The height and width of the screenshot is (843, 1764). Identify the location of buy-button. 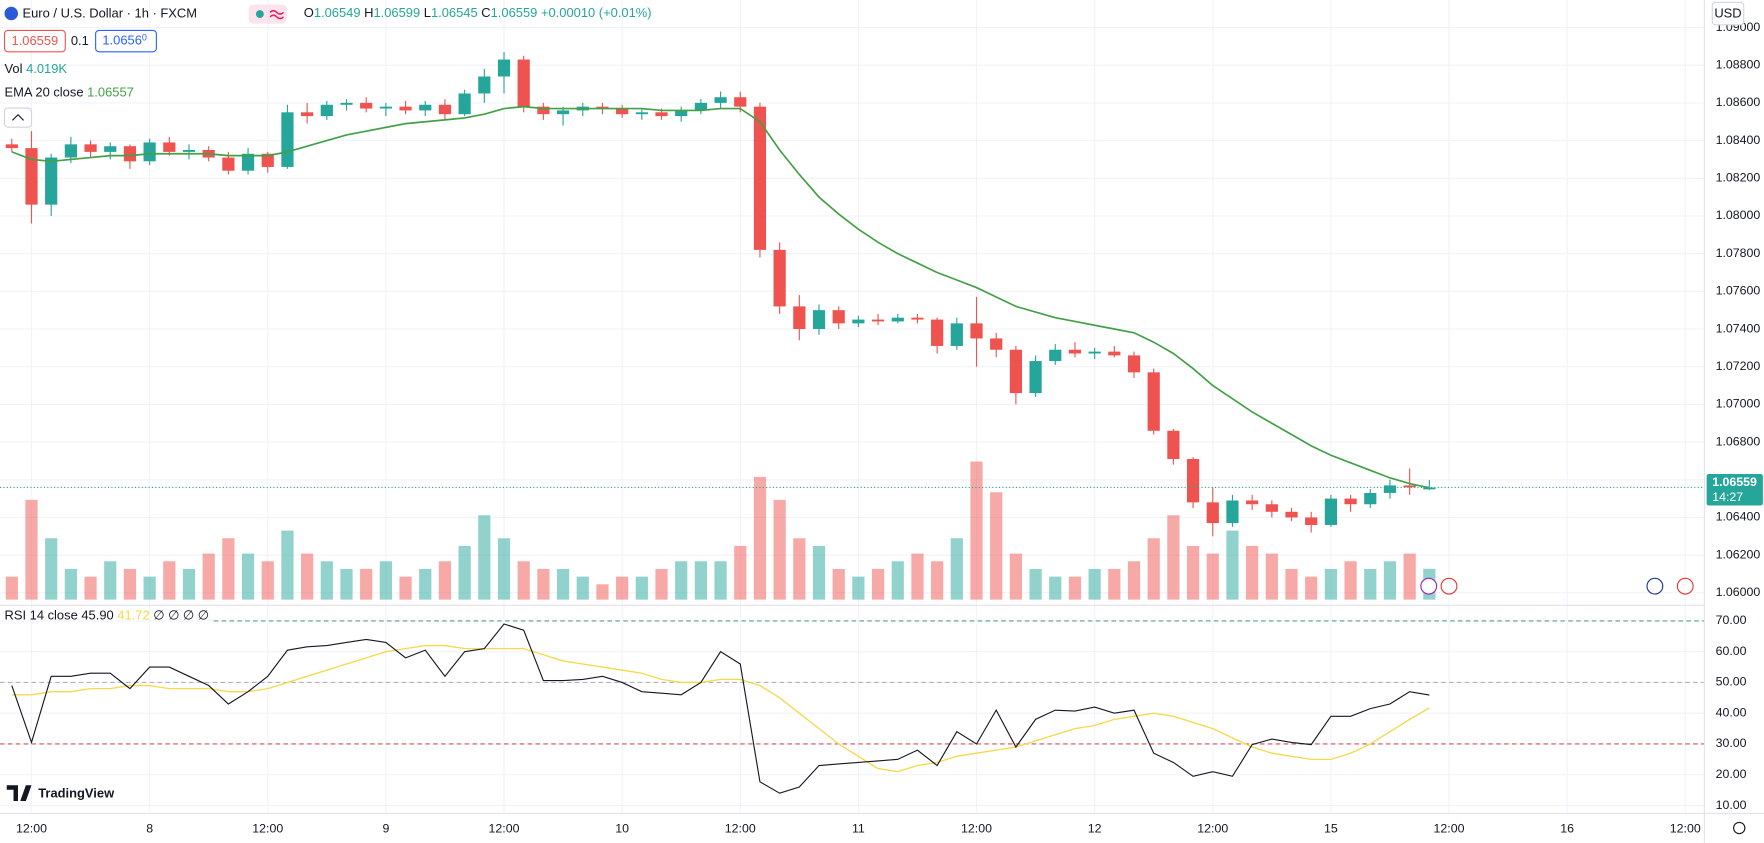
(126, 41).